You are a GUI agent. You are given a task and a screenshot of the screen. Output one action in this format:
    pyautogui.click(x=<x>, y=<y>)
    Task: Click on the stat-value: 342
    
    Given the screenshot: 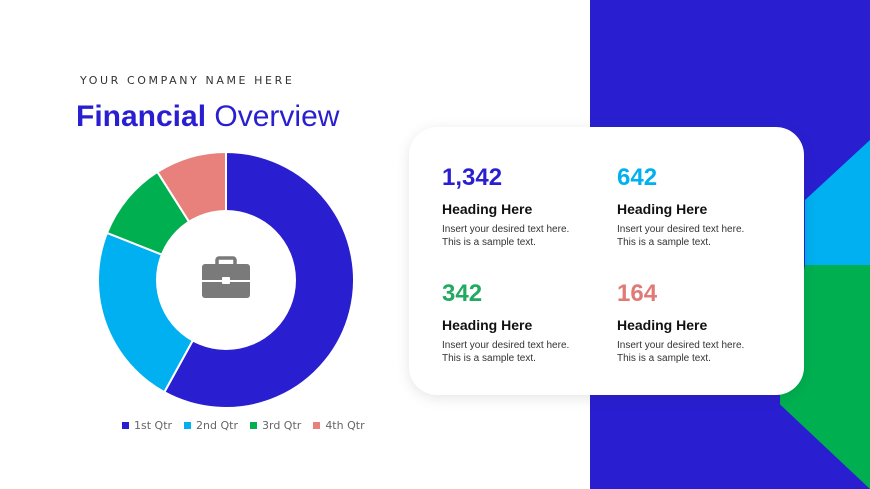 What is the action you would take?
    pyautogui.click(x=462, y=293)
    